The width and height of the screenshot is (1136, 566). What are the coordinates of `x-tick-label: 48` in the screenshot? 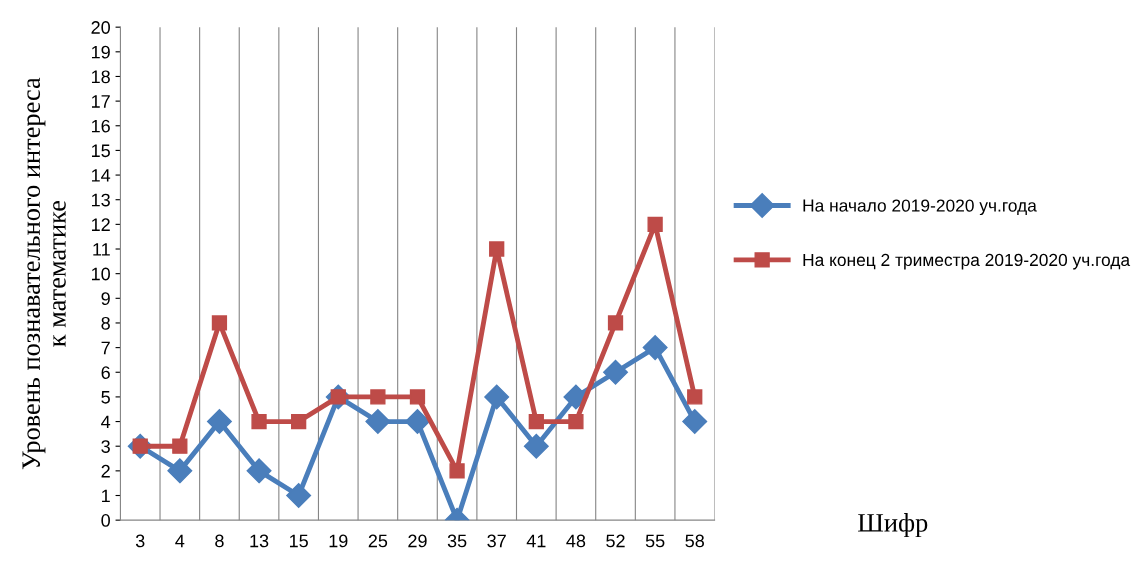 It's located at (576, 541).